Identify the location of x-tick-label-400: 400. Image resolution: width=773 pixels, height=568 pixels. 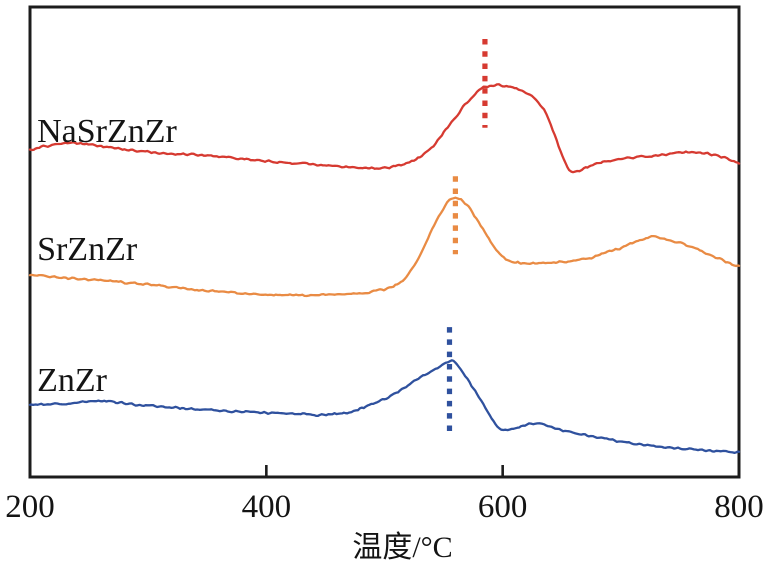
(267, 507).